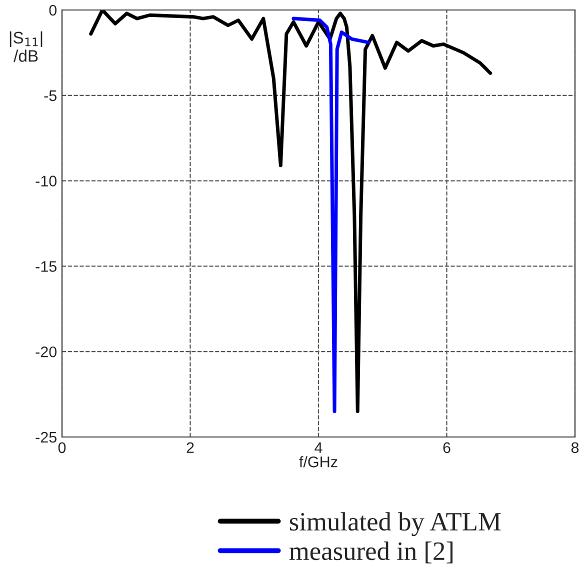  Describe the element at coordinates (446, 448) in the screenshot. I see `x-tick-label: 6` at that location.